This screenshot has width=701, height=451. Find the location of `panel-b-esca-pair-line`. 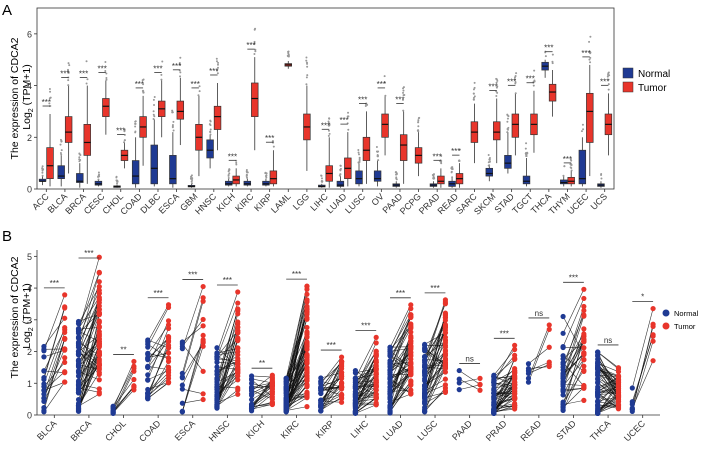

panel-b-esca-pair-line is located at coordinates (193, 335).